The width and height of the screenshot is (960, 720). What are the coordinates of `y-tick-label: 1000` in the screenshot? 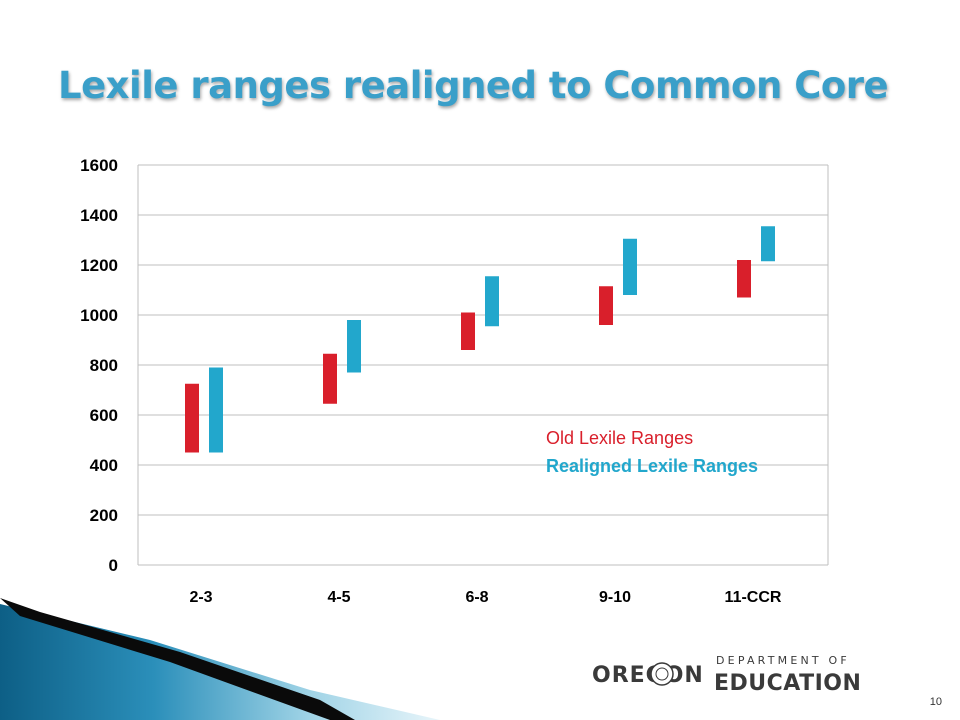 It's located at (99, 315).